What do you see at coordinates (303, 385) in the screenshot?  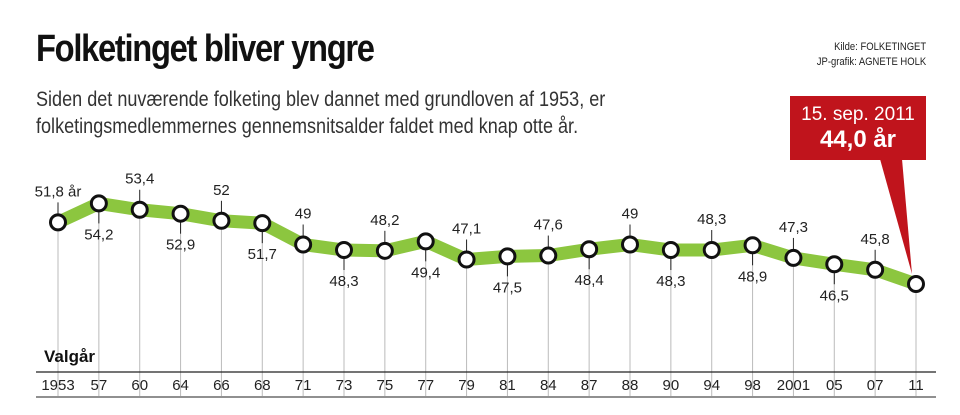 I see `x-tick-label: 71` at bounding box center [303, 385].